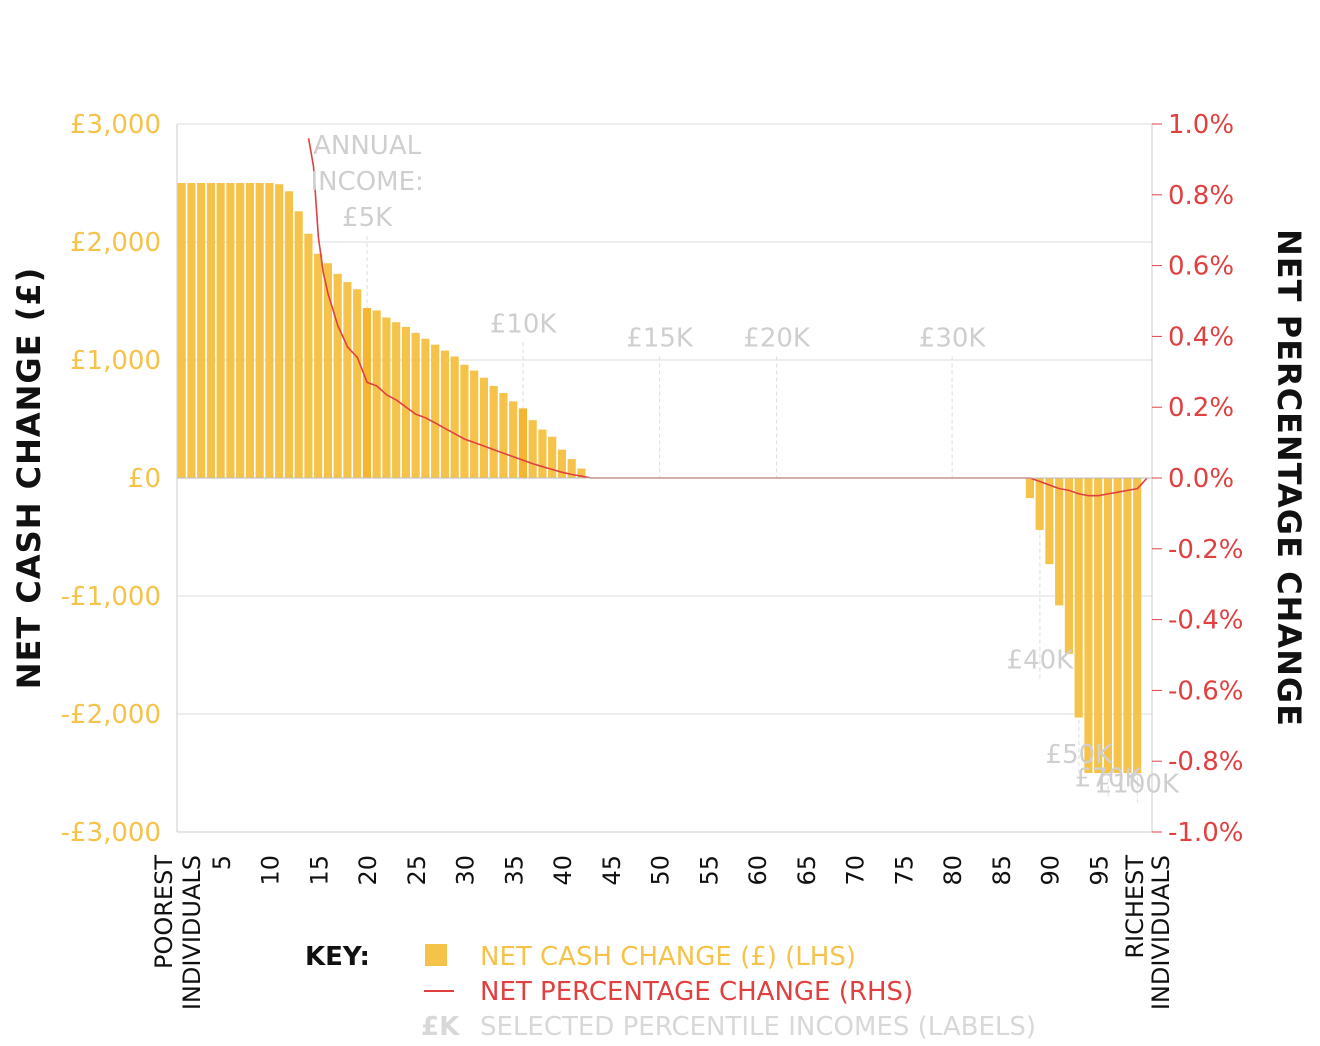  Describe the element at coordinates (758, 870) in the screenshot. I see `x-tick-60: 60` at that location.